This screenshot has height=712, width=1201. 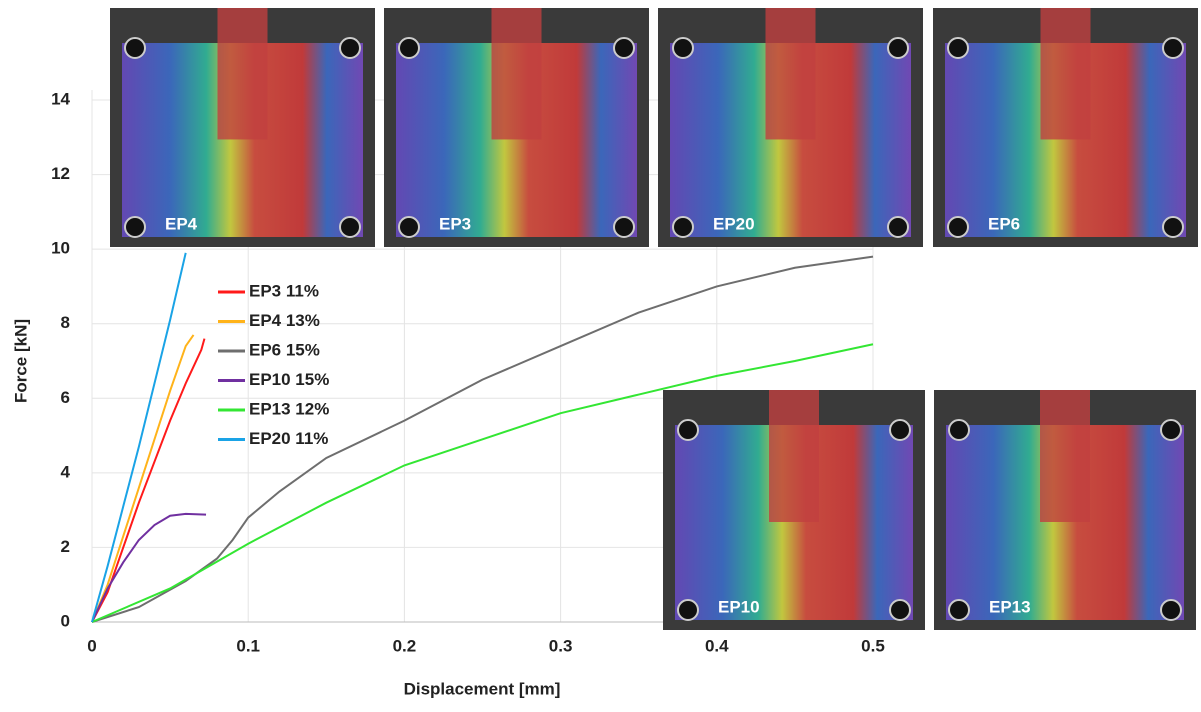 I want to click on x-tick-label: 0, so click(x=91, y=645).